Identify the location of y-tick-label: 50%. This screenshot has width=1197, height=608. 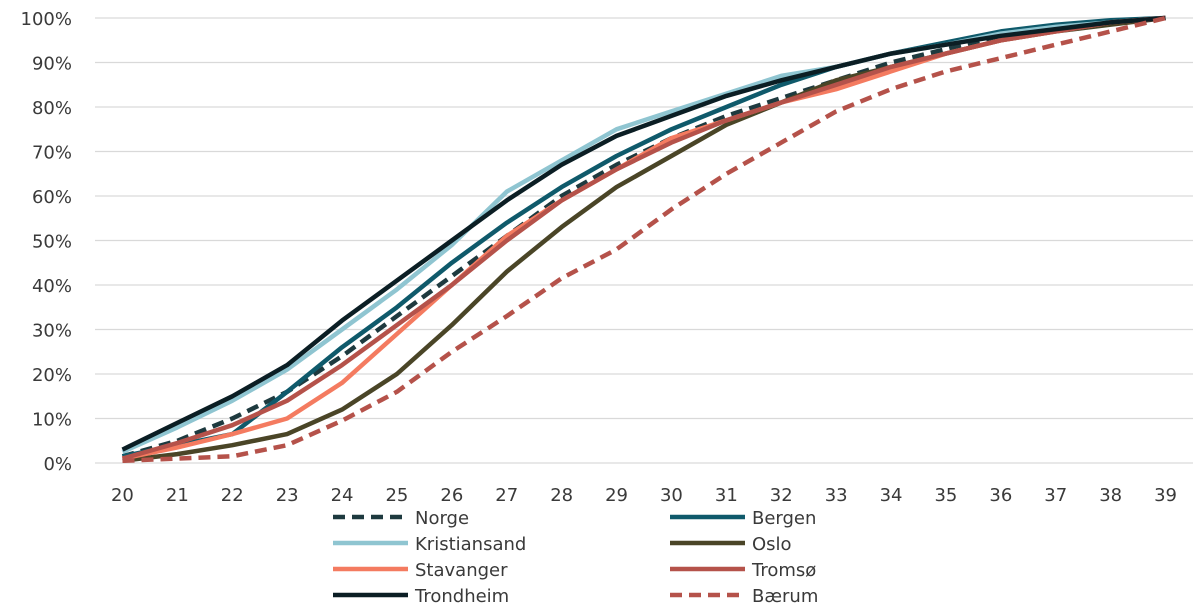
(52, 242).